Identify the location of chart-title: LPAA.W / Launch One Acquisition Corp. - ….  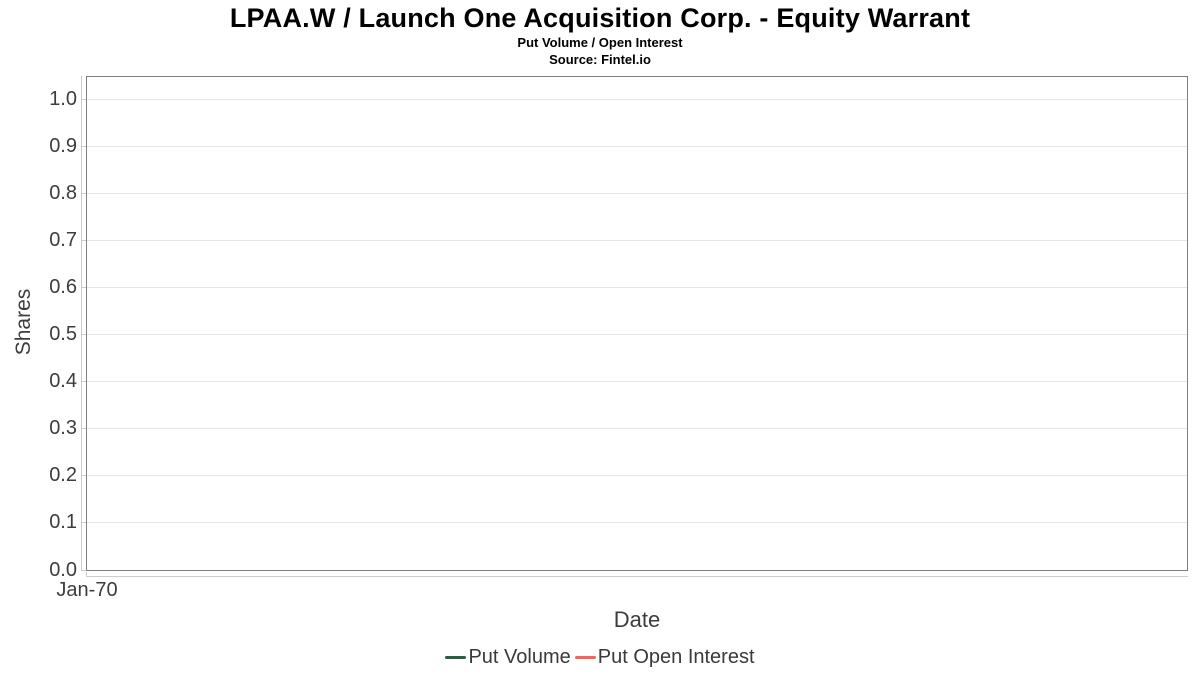
(600, 18).